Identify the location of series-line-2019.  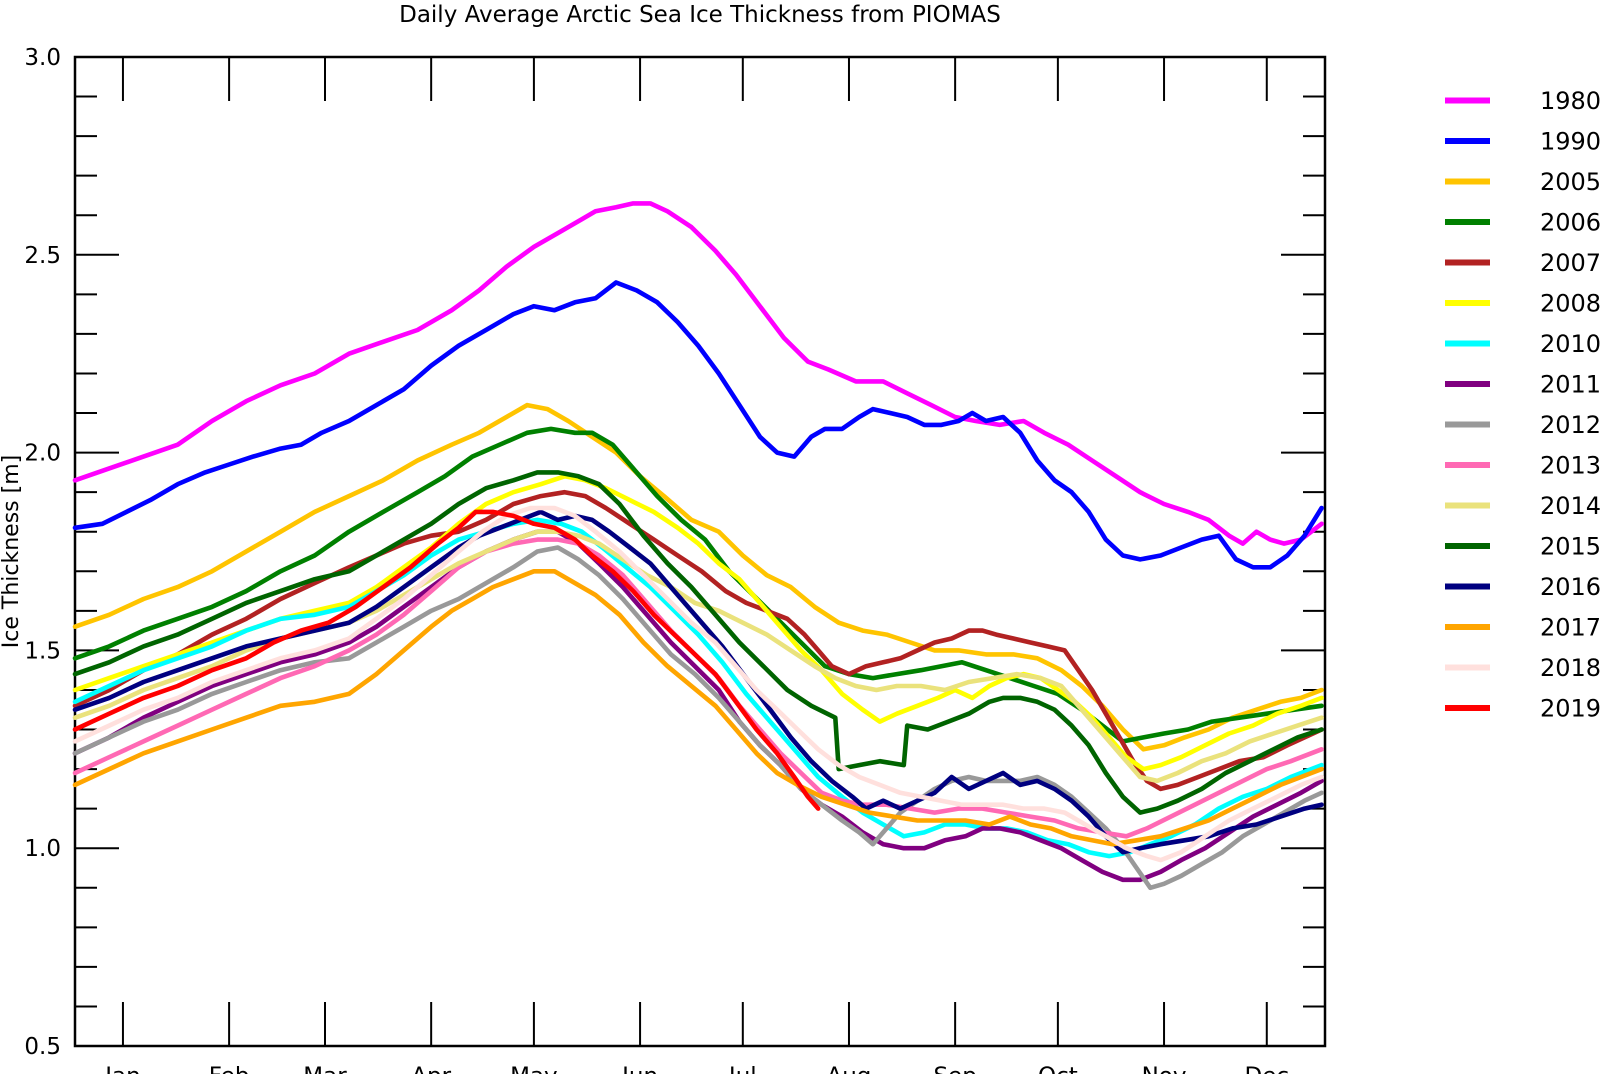
(446, 660).